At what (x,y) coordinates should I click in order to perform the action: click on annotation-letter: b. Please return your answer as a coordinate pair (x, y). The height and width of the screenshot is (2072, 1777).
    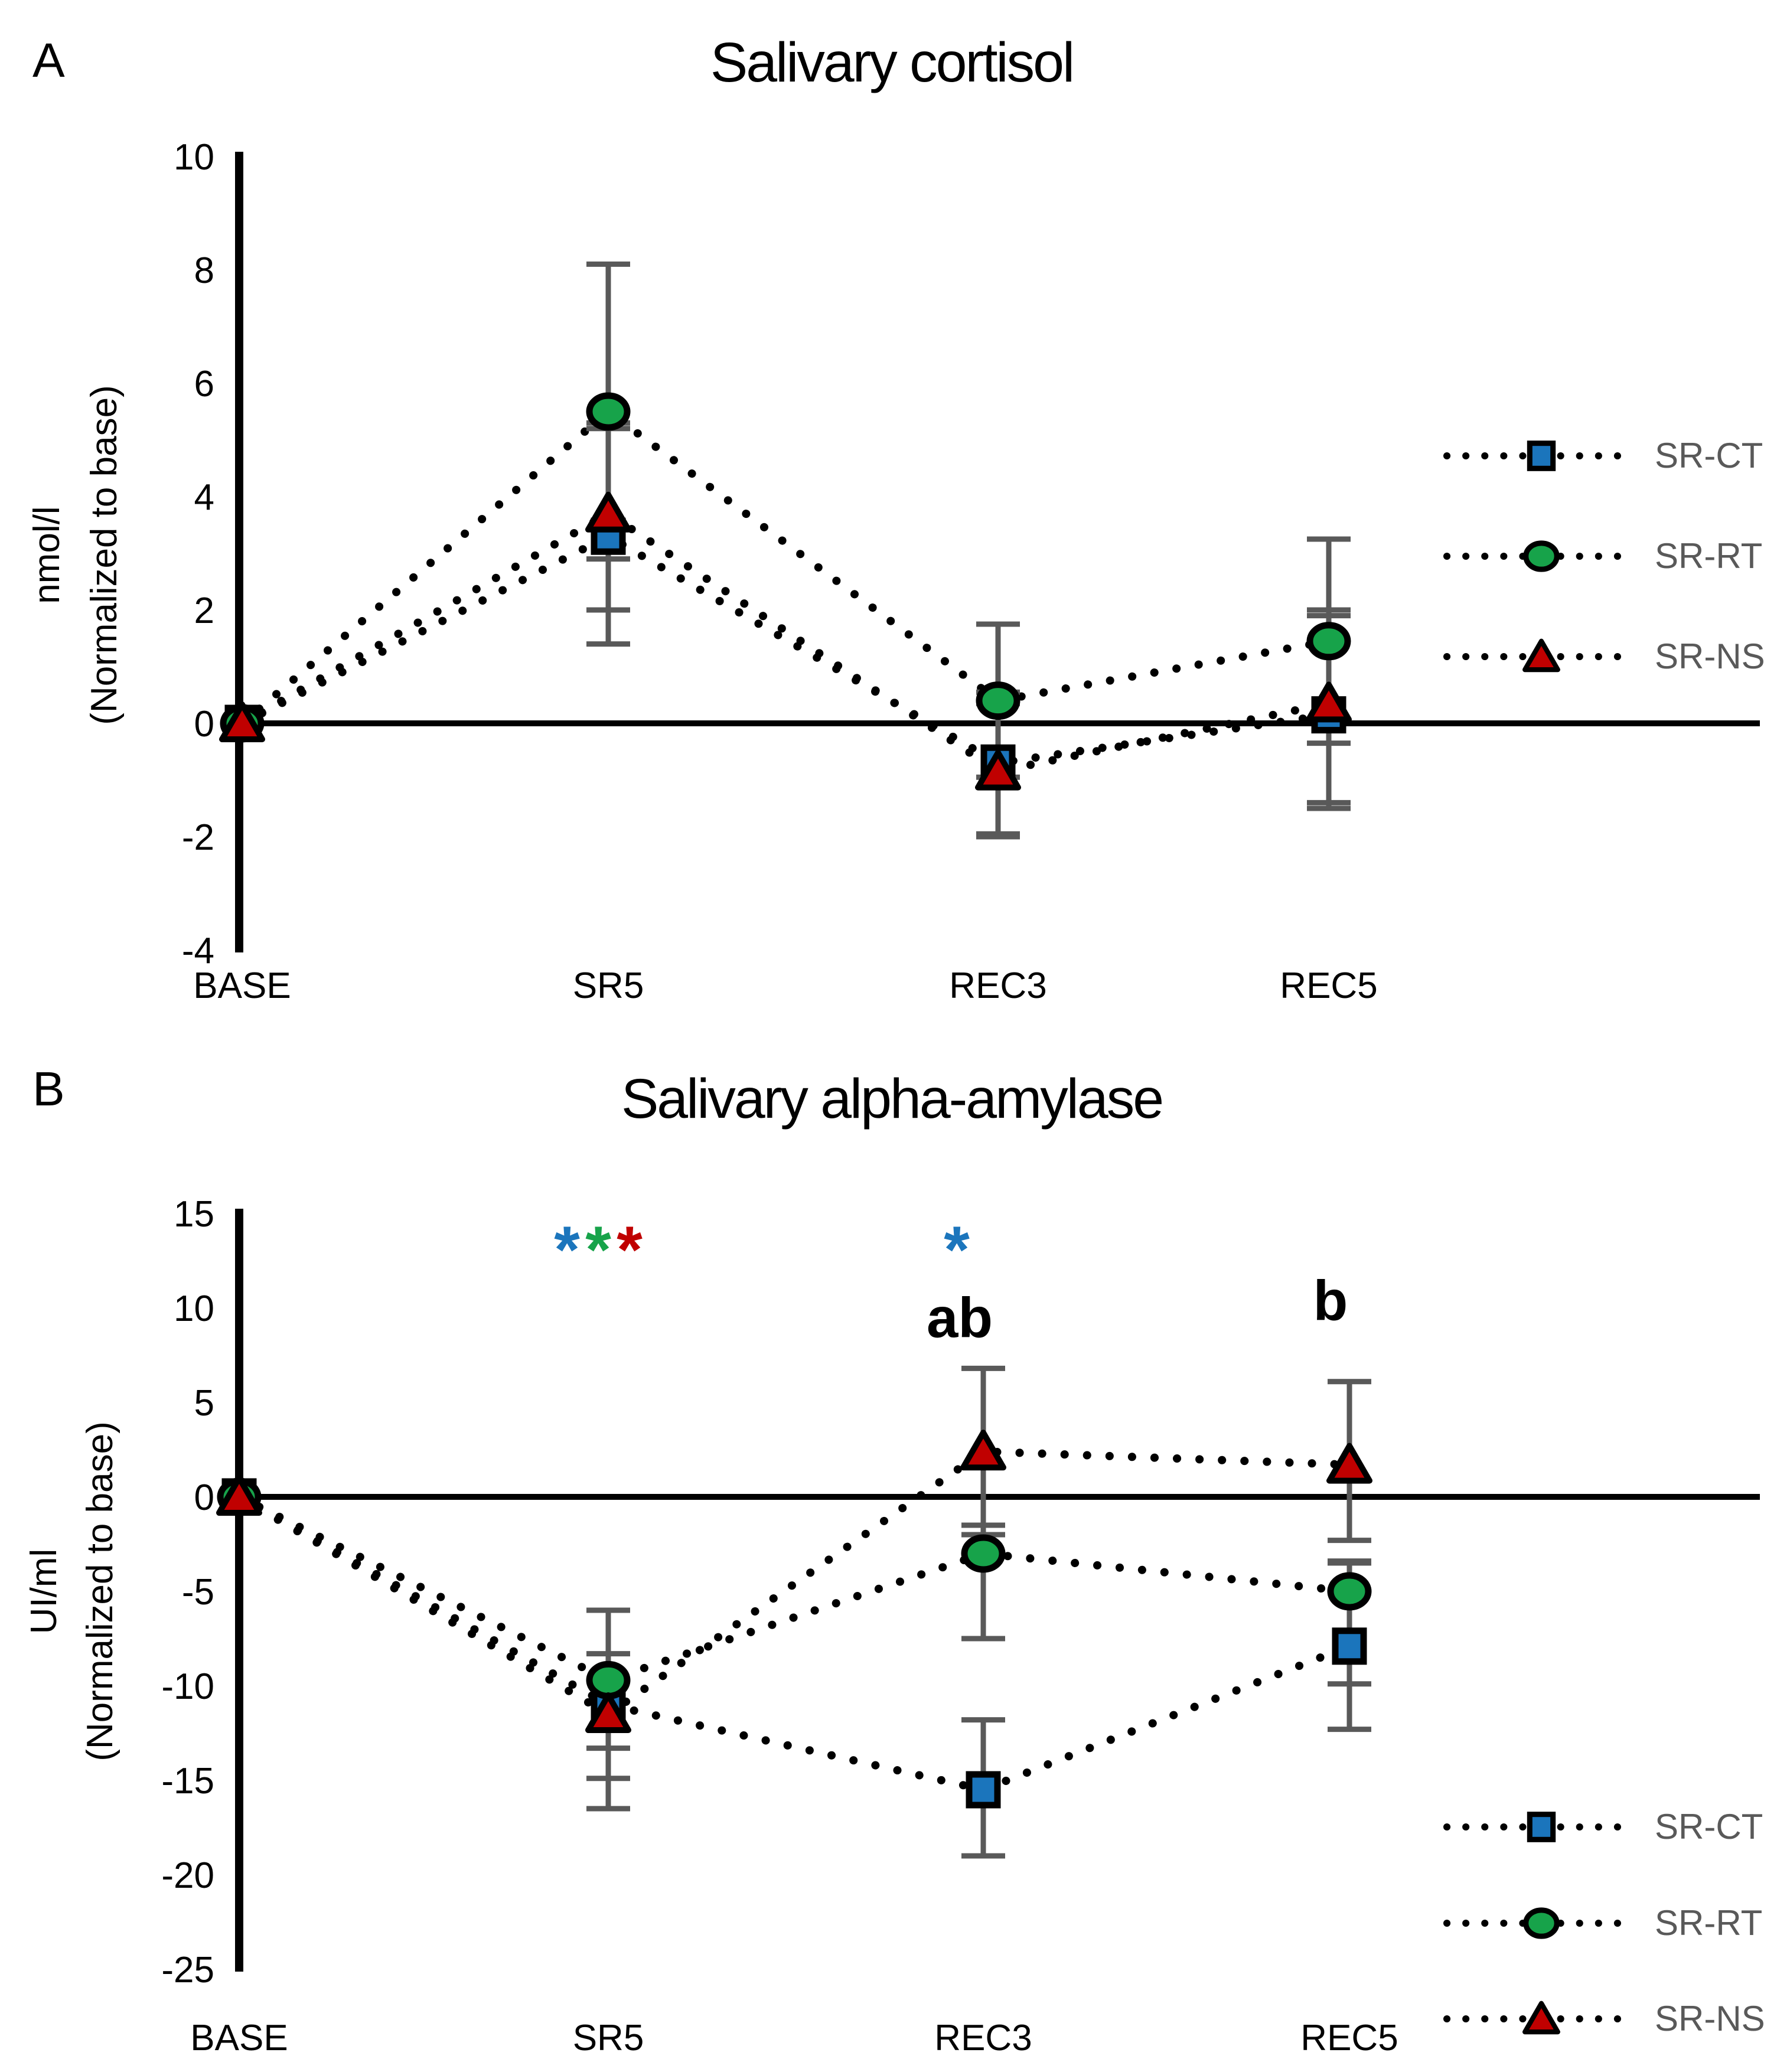
    Looking at the image, I should click on (1330, 1300).